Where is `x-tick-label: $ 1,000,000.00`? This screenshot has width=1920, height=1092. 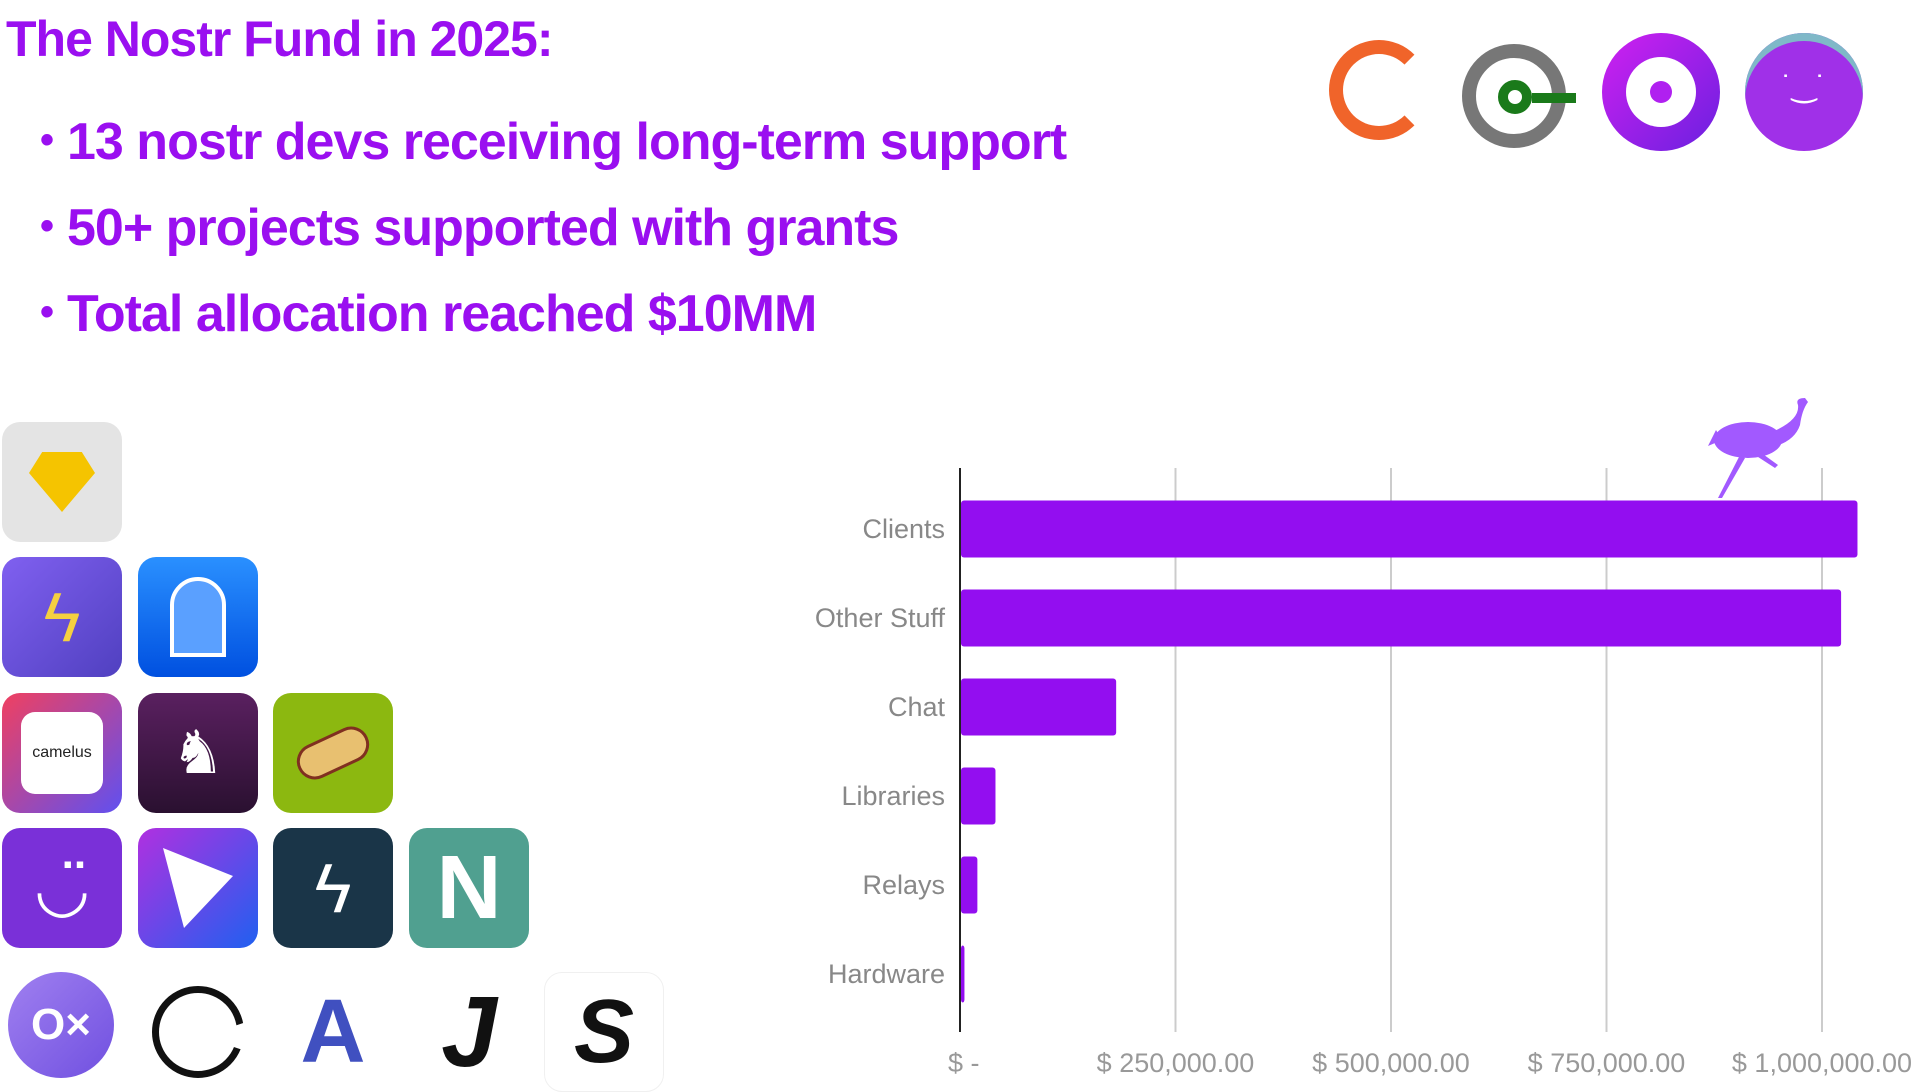
x-tick-label: $ 1,000,000.00 is located at coordinates (1822, 1063).